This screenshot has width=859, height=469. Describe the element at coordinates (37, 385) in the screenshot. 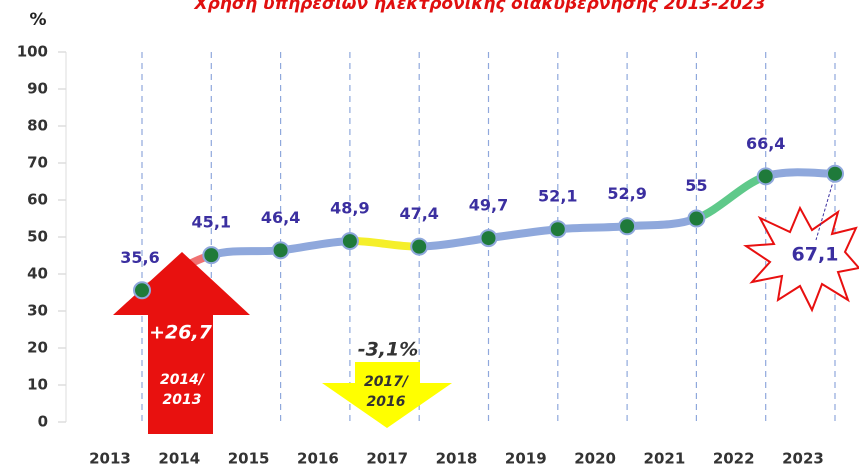

I see `y-tick-label: 10` at that location.